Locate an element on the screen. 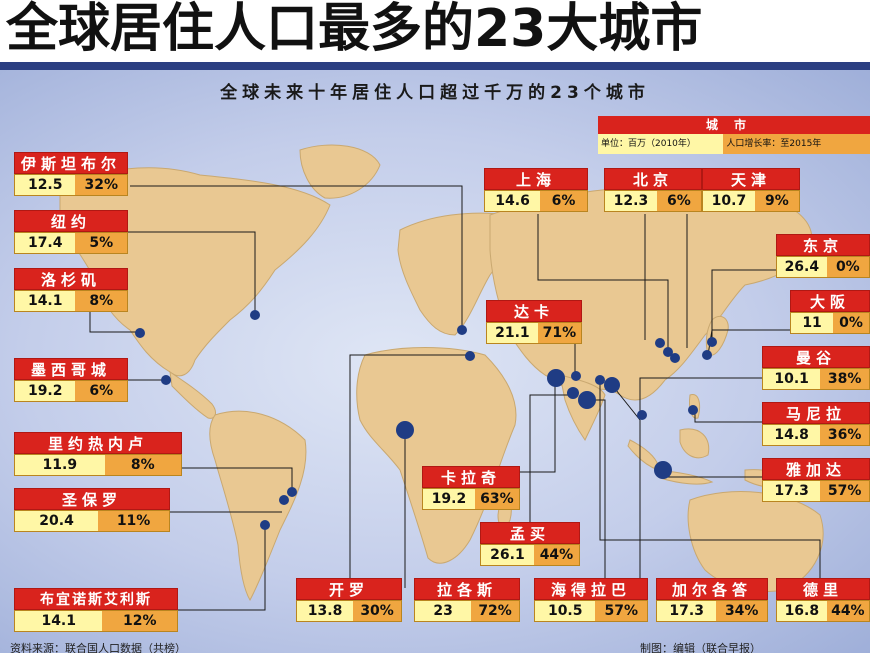 Image resolution: width=870 pixels, height=653 pixels. city-label-mexicocity: 墨西哥城 19.2 6% is located at coordinates (71, 380).